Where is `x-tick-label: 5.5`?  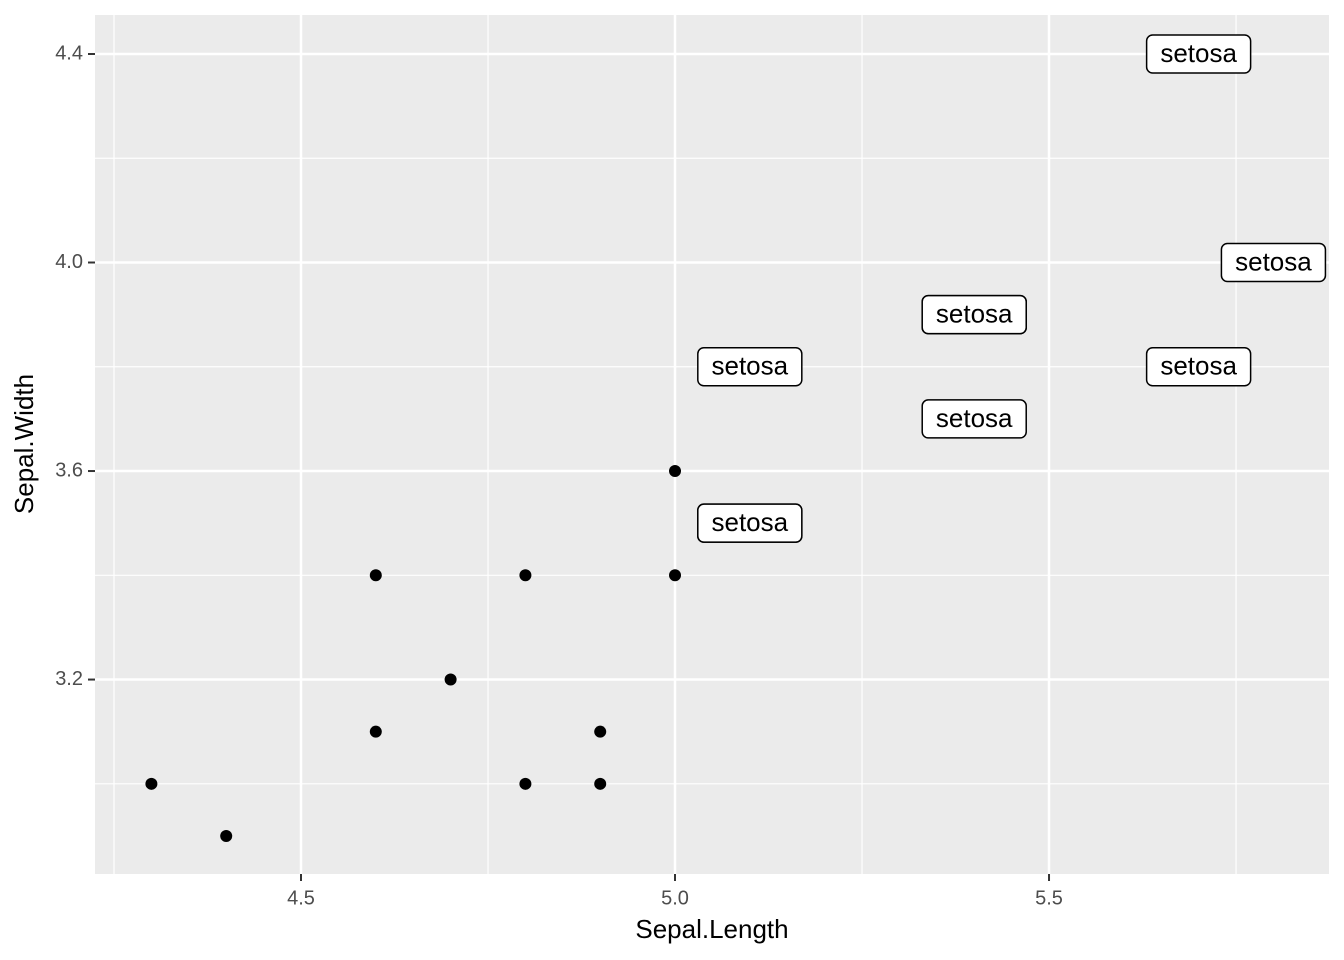 x-tick-label: 5.5 is located at coordinates (1049, 898).